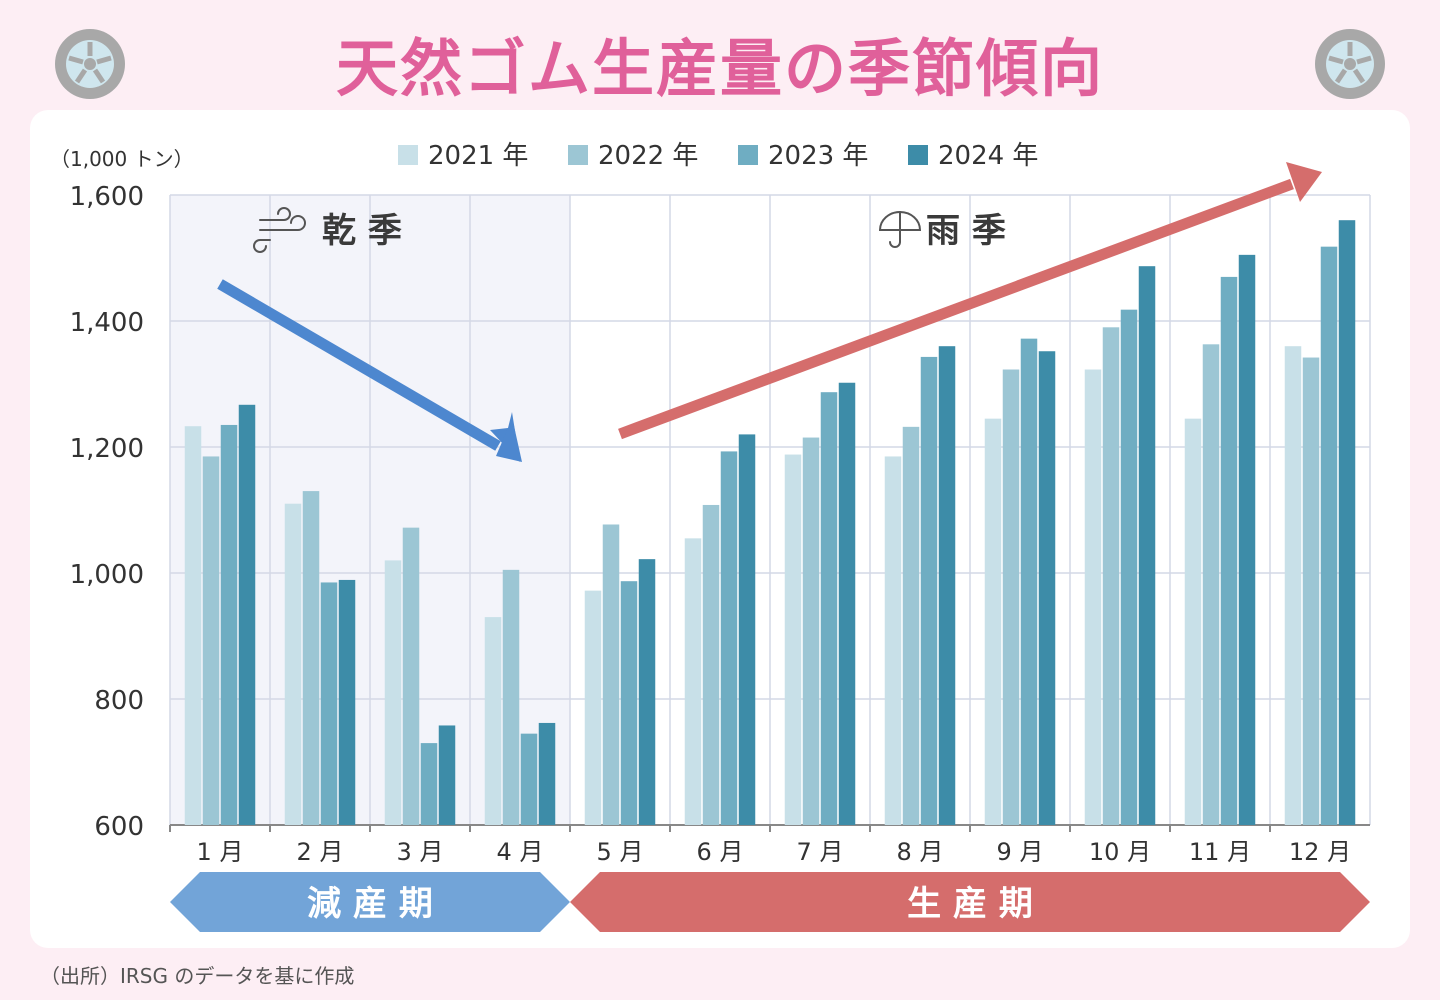 The width and height of the screenshot is (1440, 1000). I want to click on x-tick-label: 5 月, so click(620, 852).